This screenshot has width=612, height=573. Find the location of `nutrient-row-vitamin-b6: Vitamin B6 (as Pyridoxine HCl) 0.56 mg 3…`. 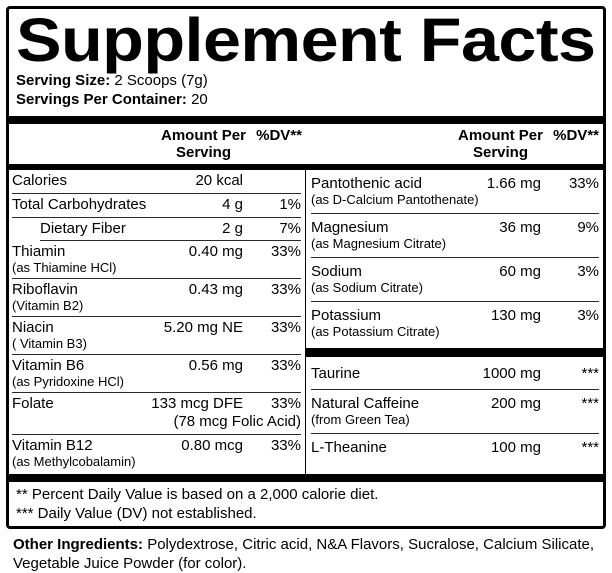

nutrient-row-vitamin-b6: Vitamin B6 (as Pyridoxine HCl) 0.56 mg 3… is located at coordinates (156, 373).